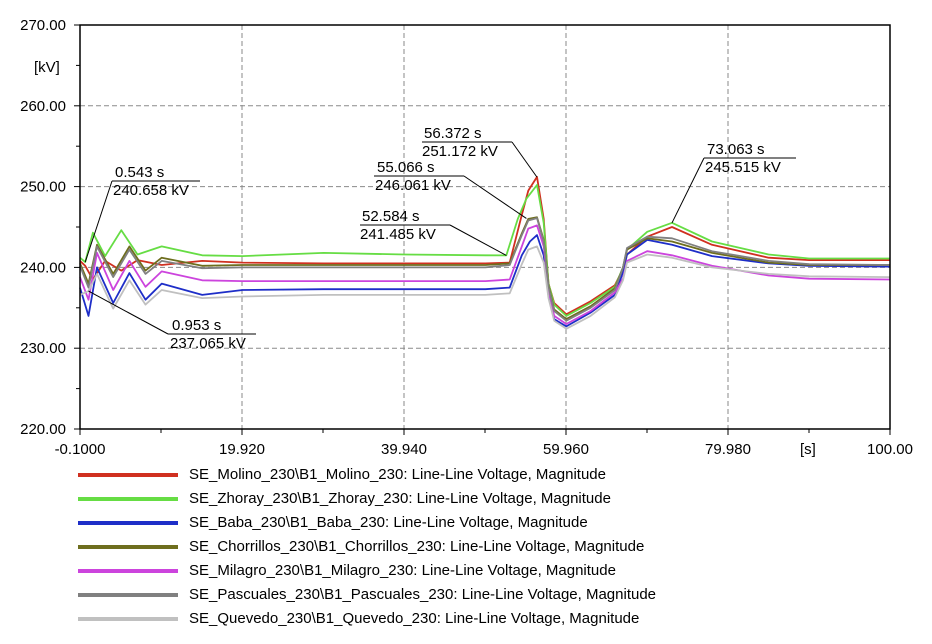 This screenshot has width=932, height=644. I want to click on annotation-time: 56.372 s, so click(453, 133).